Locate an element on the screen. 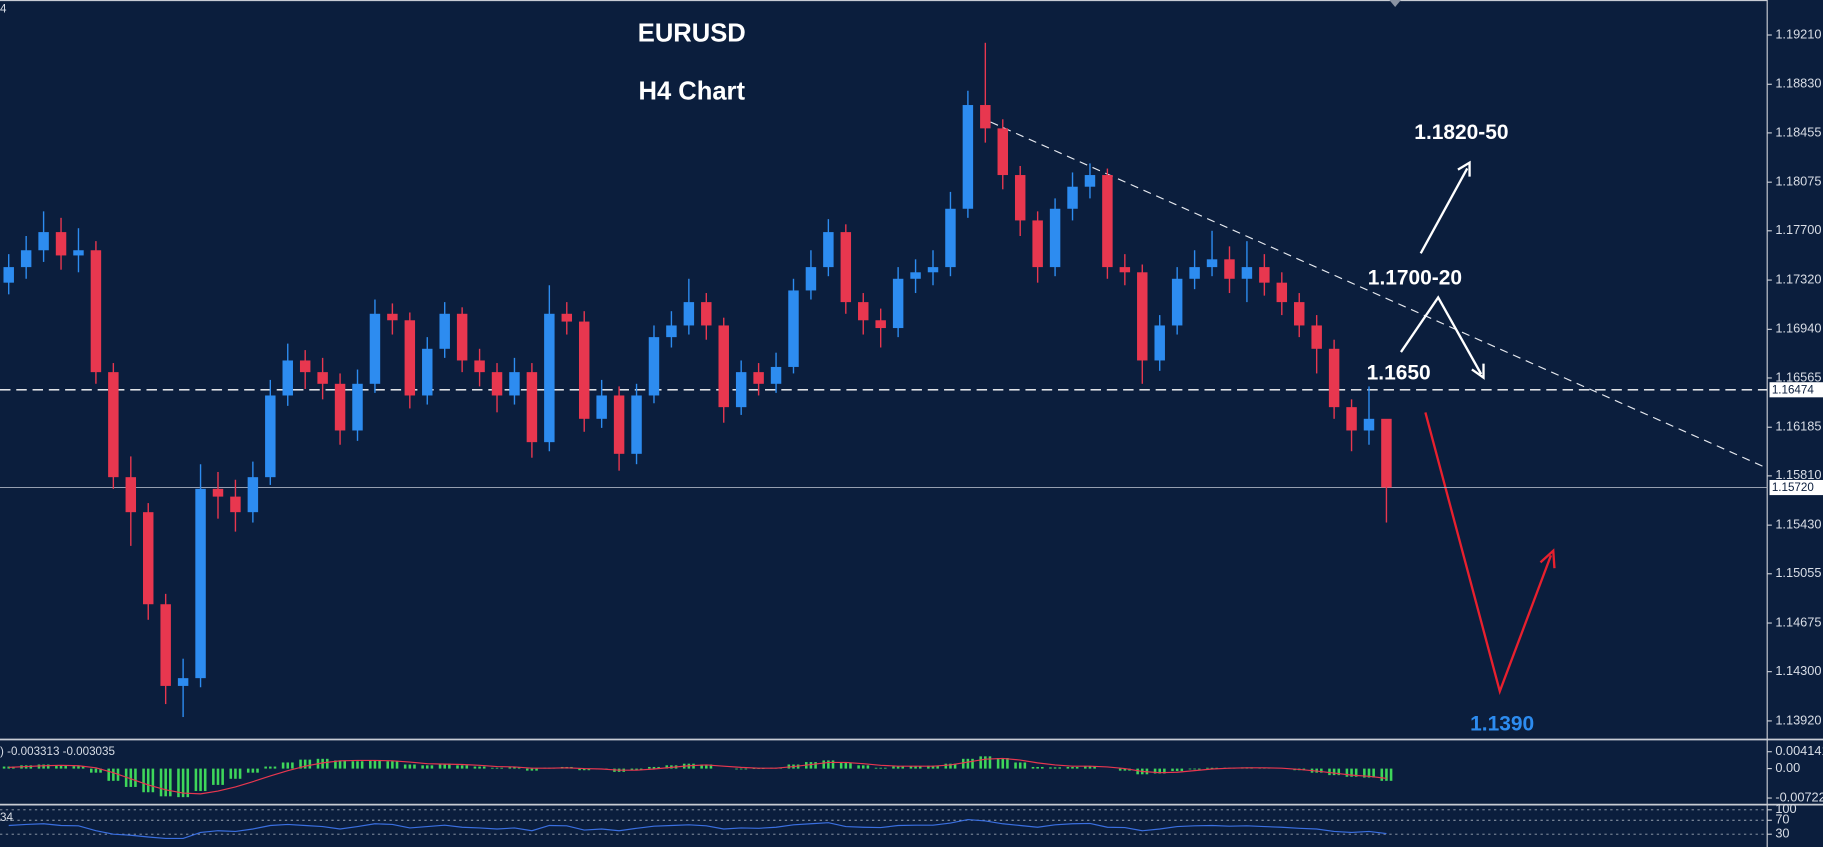  y-tick-label: 1.15055 is located at coordinates (1798, 572).